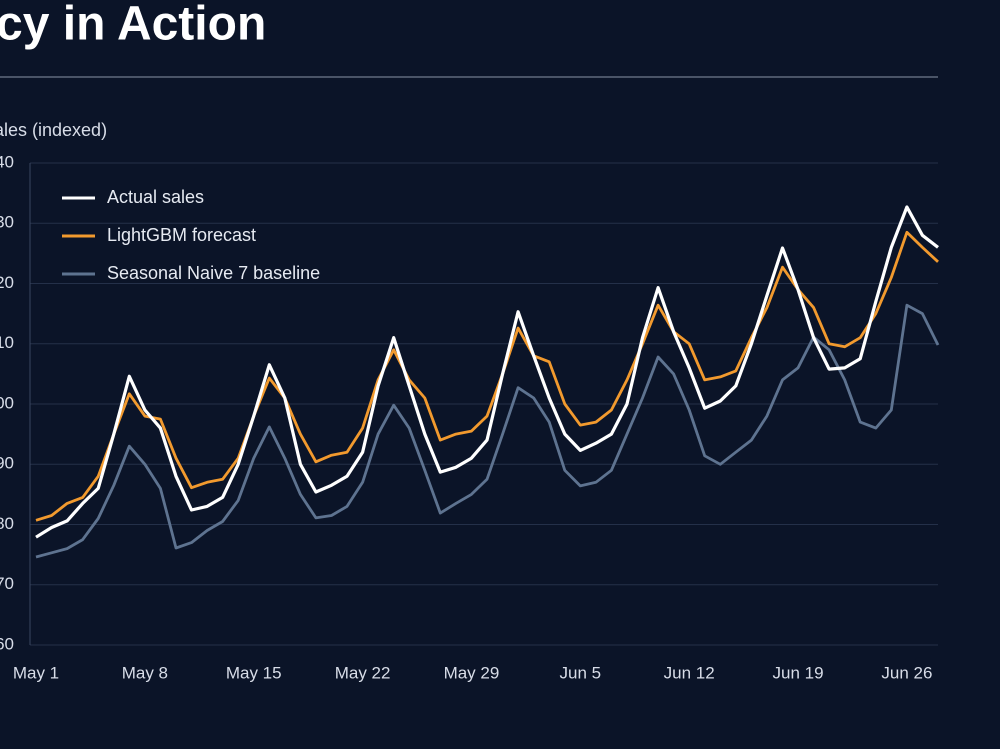 This screenshot has height=749, width=1000. What do you see at coordinates (7, 643) in the screenshot?
I see `y-tick-label: 60` at bounding box center [7, 643].